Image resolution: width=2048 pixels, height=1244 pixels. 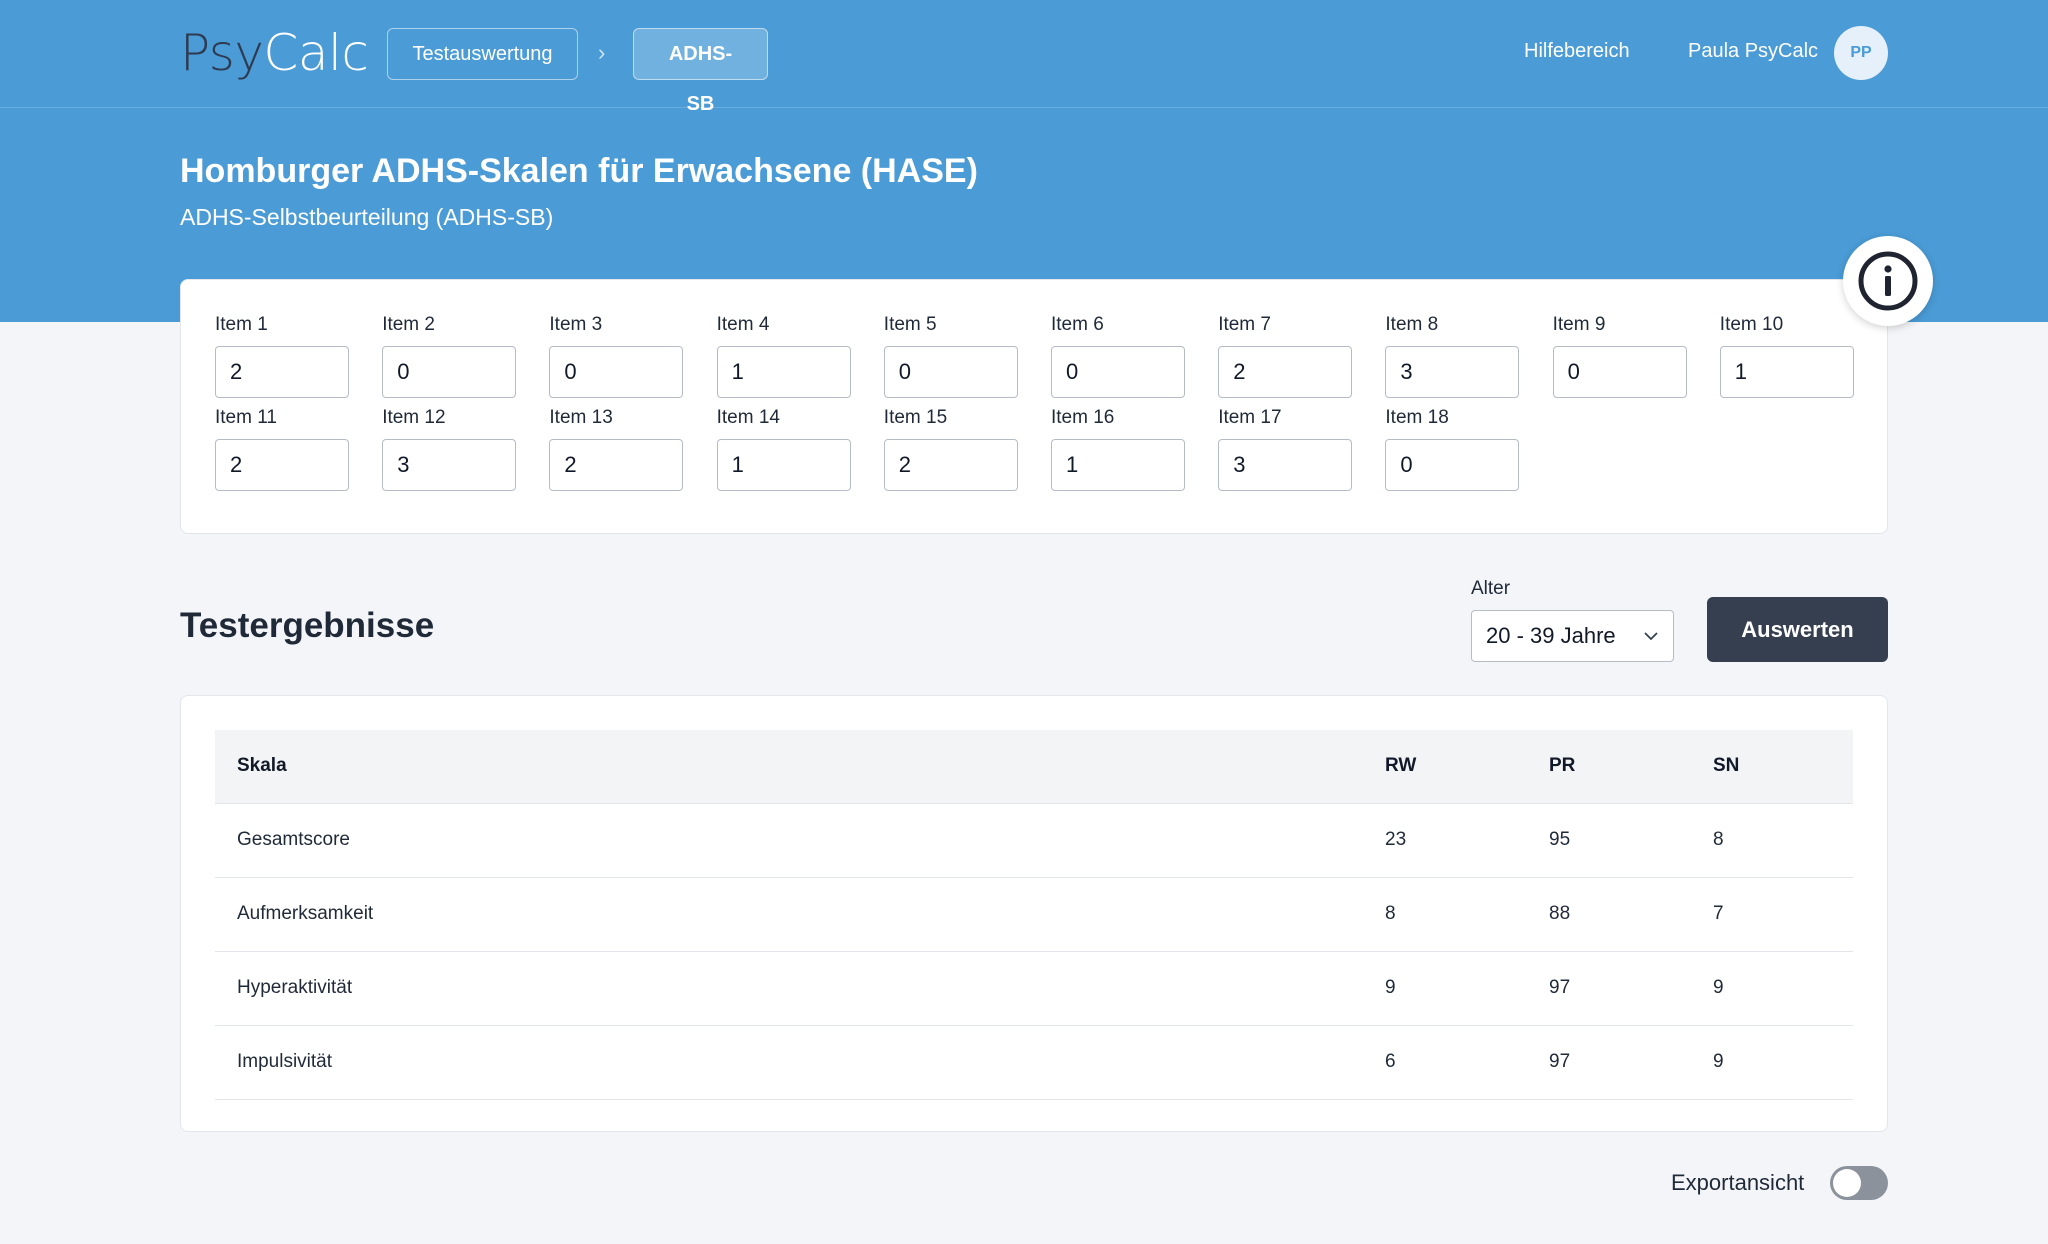 I want to click on item-label: Item 6, so click(x=1077, y=324).